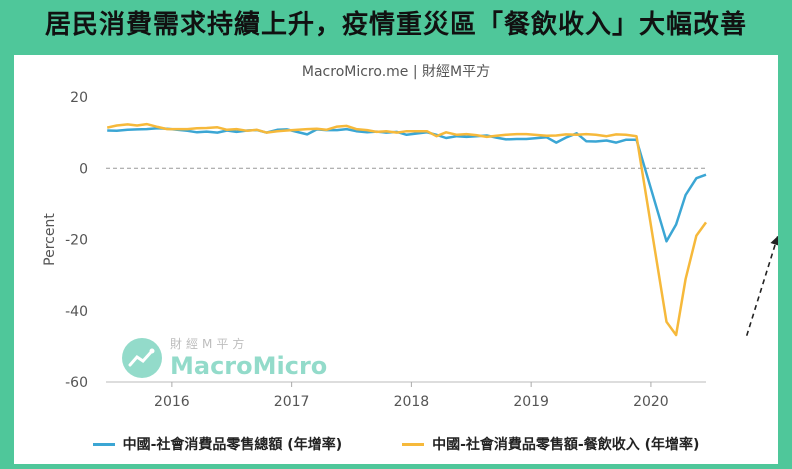  I want to click on legend-label-catering: 中國-社會消費品零售額-餐飲收入 (年增率), so click(566, 445).